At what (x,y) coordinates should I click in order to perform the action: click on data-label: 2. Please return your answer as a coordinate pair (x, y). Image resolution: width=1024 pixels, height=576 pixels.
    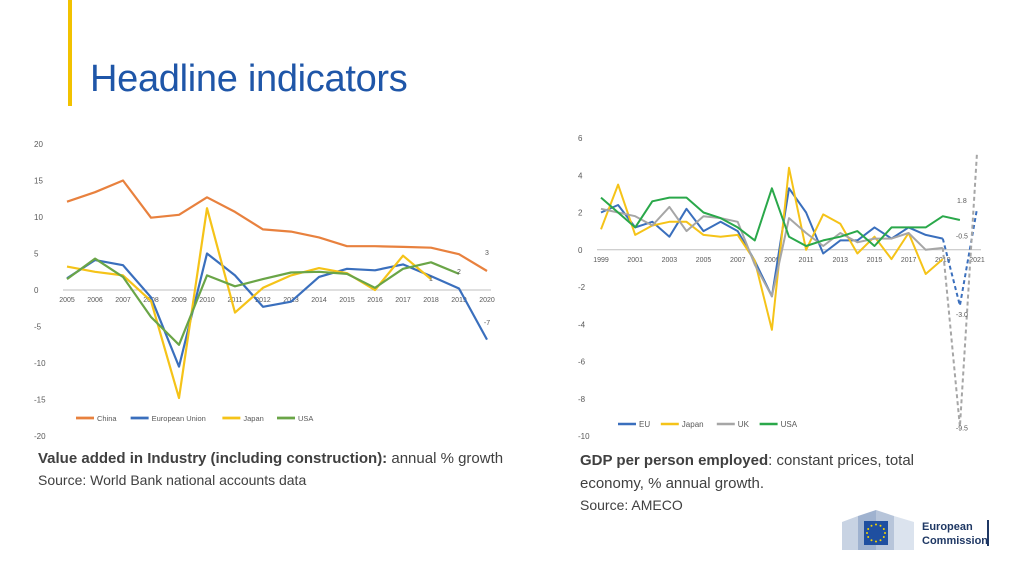
    Looking at the image, I should click on (459, 272).